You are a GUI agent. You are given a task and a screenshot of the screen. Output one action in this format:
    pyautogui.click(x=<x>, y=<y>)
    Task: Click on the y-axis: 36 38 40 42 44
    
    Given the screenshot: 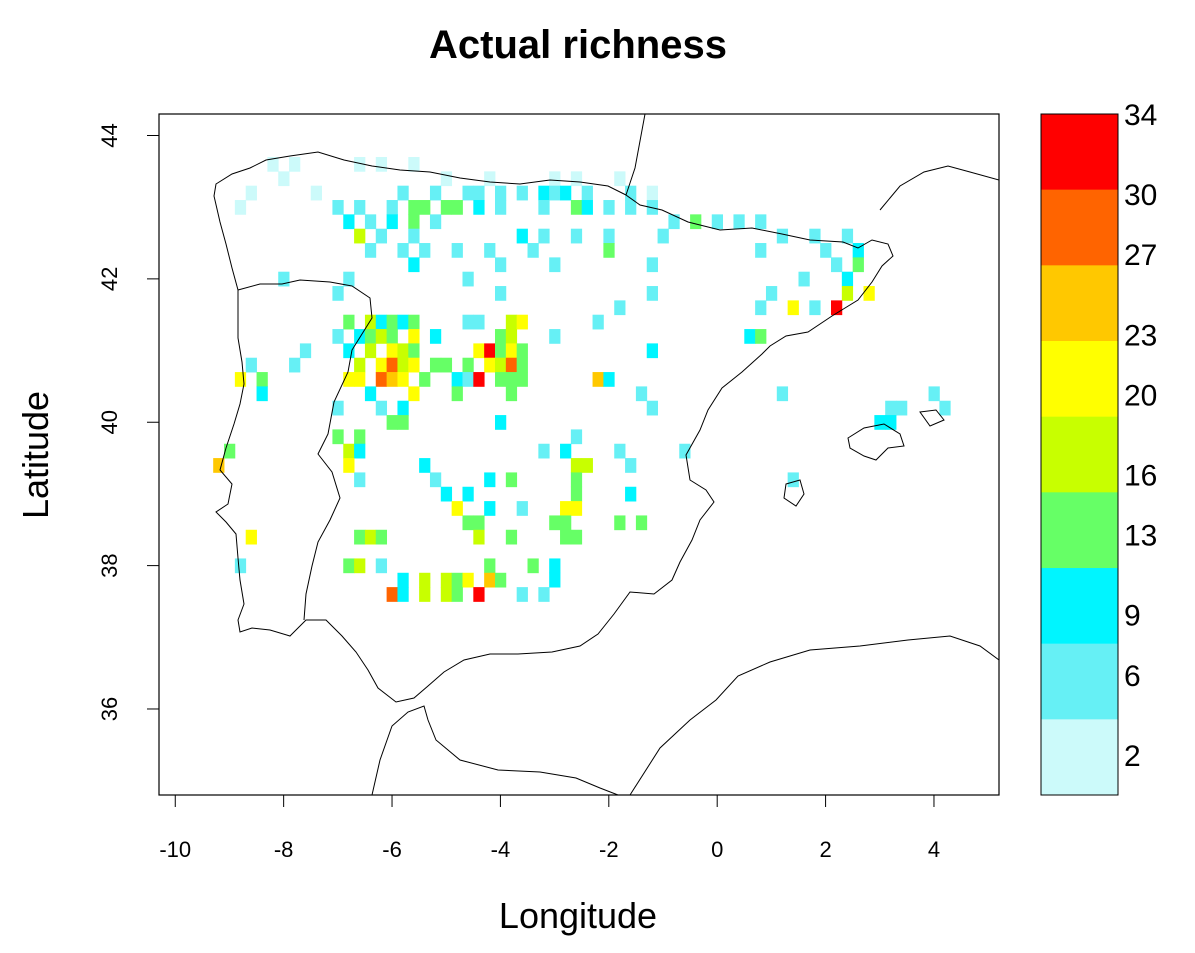 What is the action you would take?
    pyautogui.click(x=128, y=422)
    